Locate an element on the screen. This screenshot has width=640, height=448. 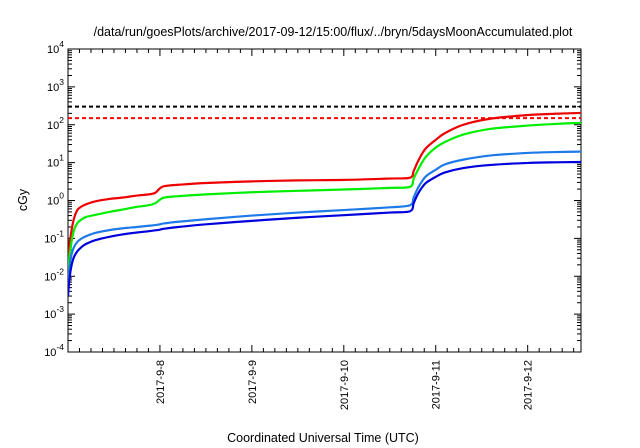
x-tick-label: 2017-9-12 is located at coordinates (529, 385).